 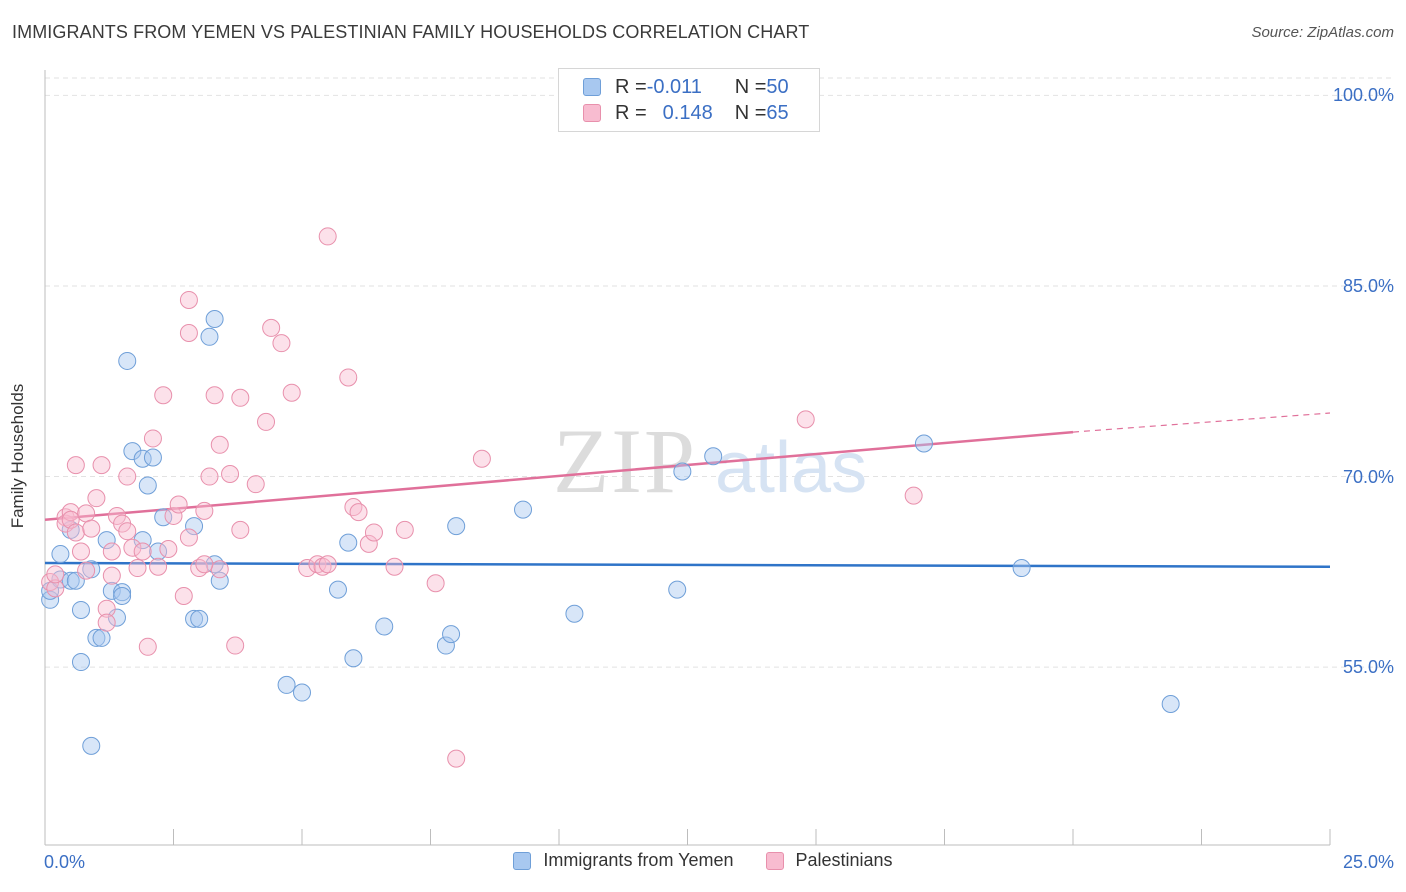 I want to click on y-tick-label: 85.0%, so click(x=1368, y=285).